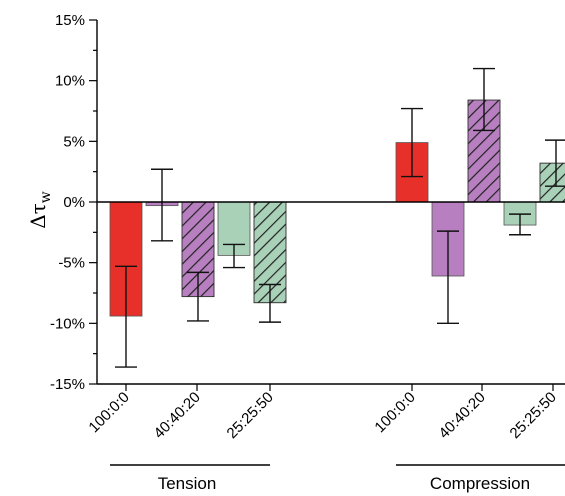 Image resolution: width=565 pixels, height=496 pixels. What do you see at coordinates (67, 323) in the screenshot?
I see `y-tick-label: -10%` at bounding box center [67, 323].